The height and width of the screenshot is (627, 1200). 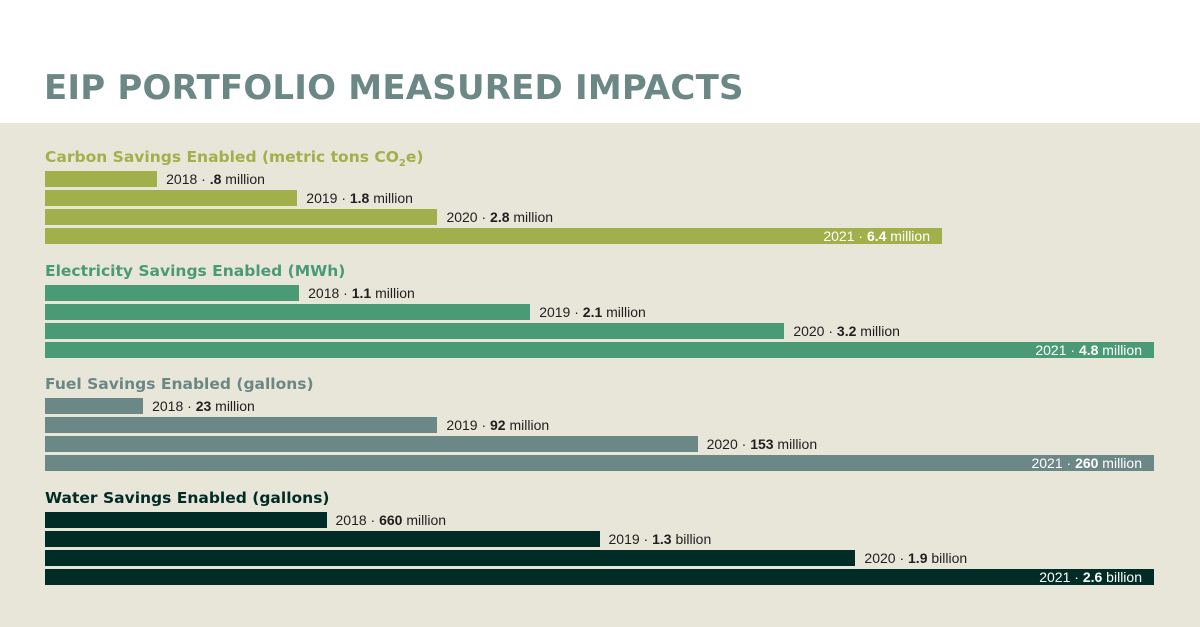 I want to click on electricity-bar-row-2020: 2020 · 3.2 million, so click(x=600, y=331).